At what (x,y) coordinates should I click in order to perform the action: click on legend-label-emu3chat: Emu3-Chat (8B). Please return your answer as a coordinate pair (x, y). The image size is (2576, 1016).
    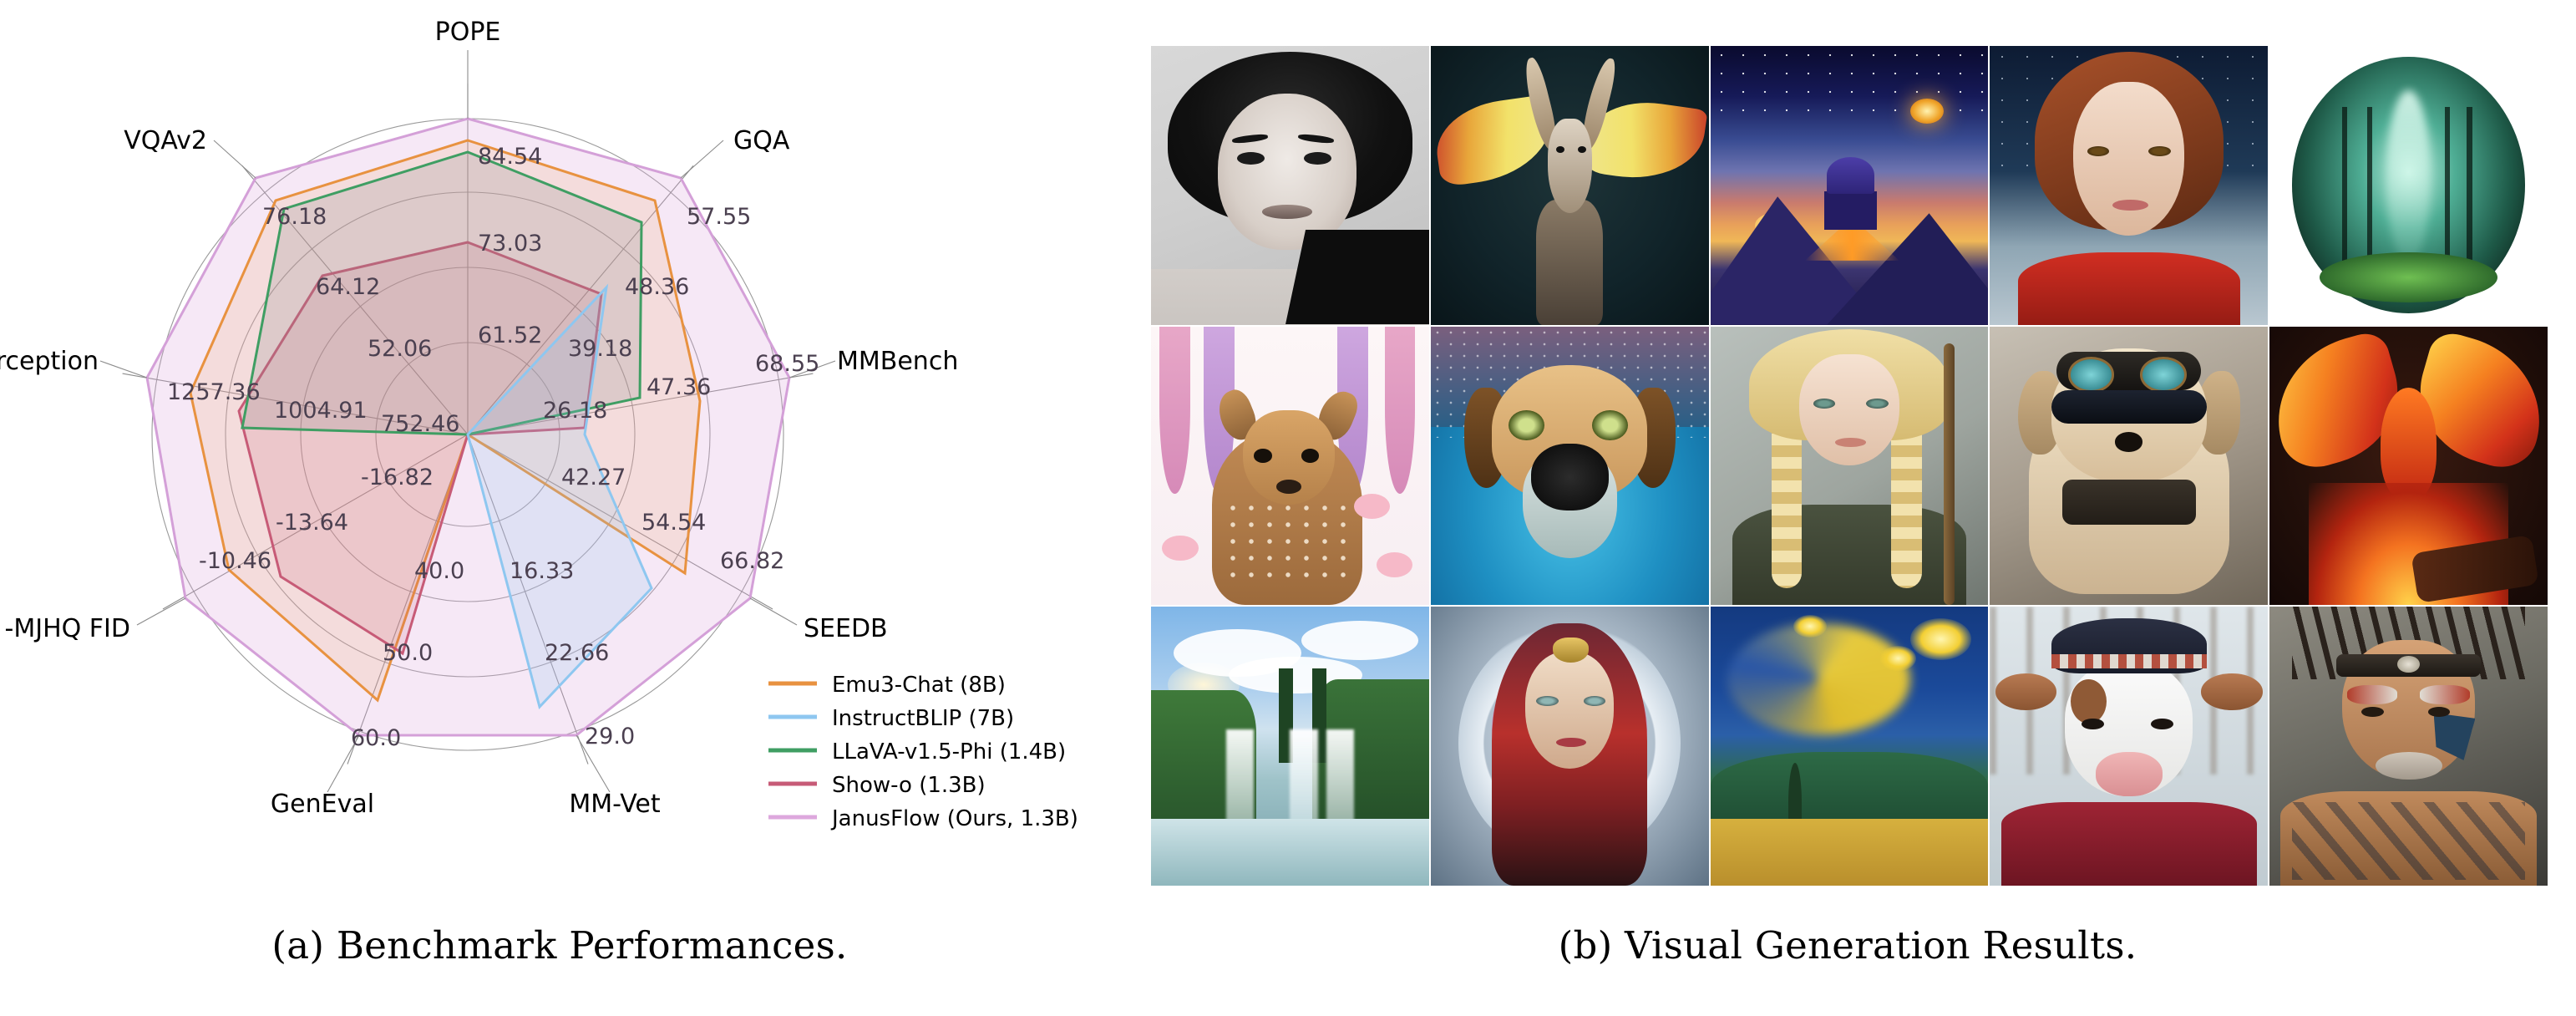
    Looking at the image, I should click on (919, 685).